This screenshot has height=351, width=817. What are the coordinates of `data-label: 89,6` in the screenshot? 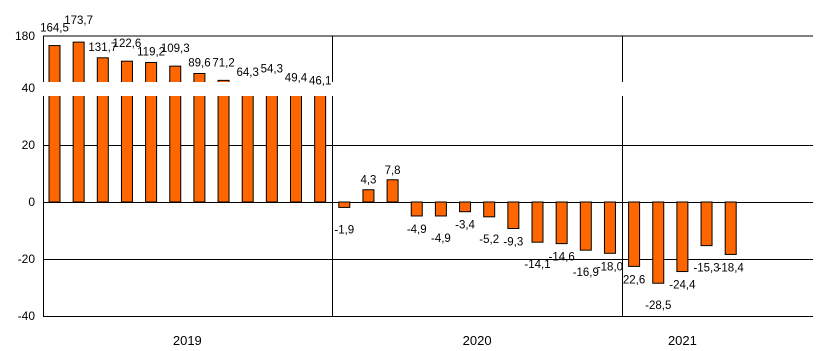 It's located at (199, 63).